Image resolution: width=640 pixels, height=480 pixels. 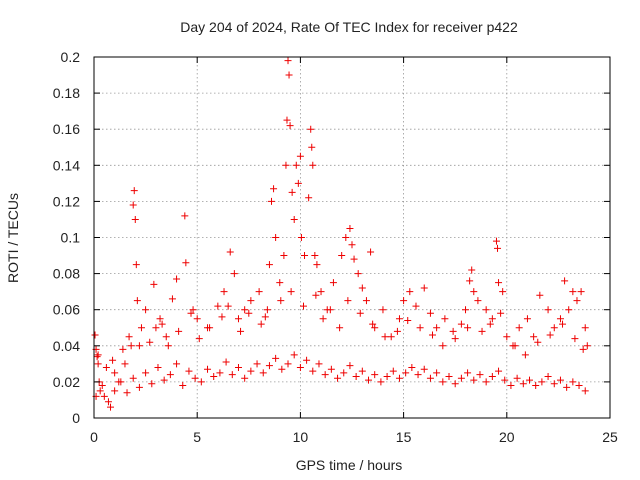 What do you see at coordinates (94, 437) in the screenshot?
I see `x-tick-label: 0` at bounding box center [94, 437].